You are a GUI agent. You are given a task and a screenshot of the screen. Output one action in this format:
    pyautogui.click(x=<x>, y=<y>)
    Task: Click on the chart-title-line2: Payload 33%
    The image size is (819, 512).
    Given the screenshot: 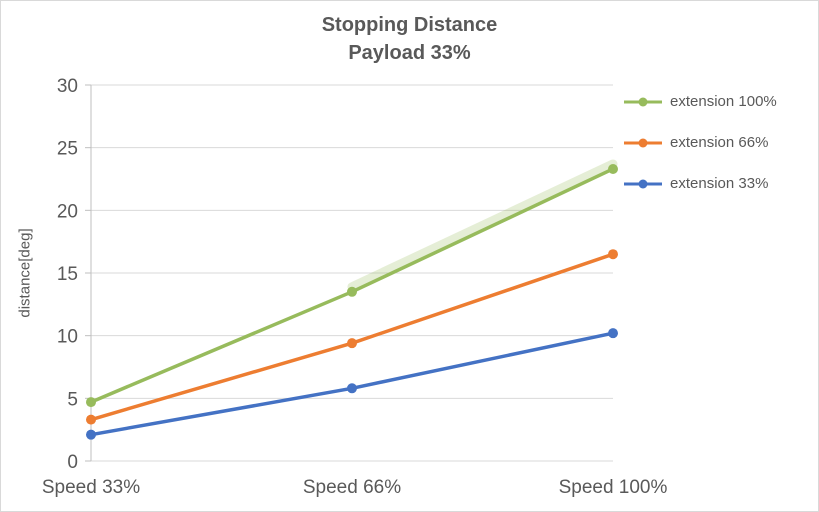 What is the action you would take?
    pyautogui.click(x=409, y=53)
    